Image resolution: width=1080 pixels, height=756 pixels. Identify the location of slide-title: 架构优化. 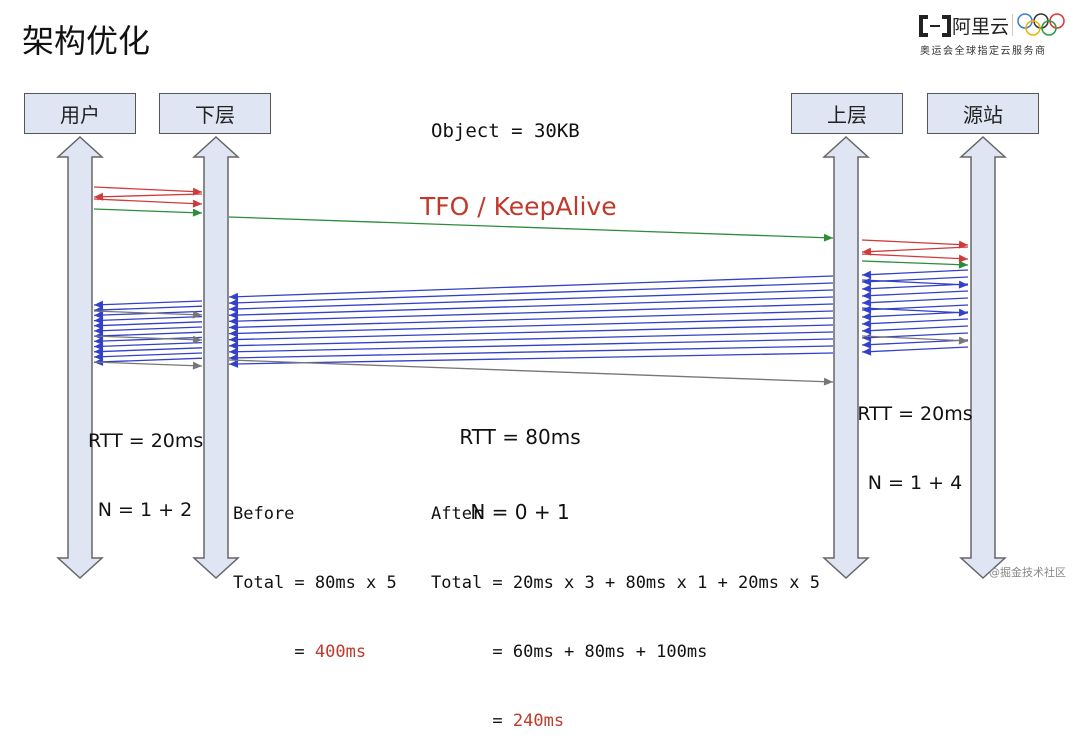
(86, 41).